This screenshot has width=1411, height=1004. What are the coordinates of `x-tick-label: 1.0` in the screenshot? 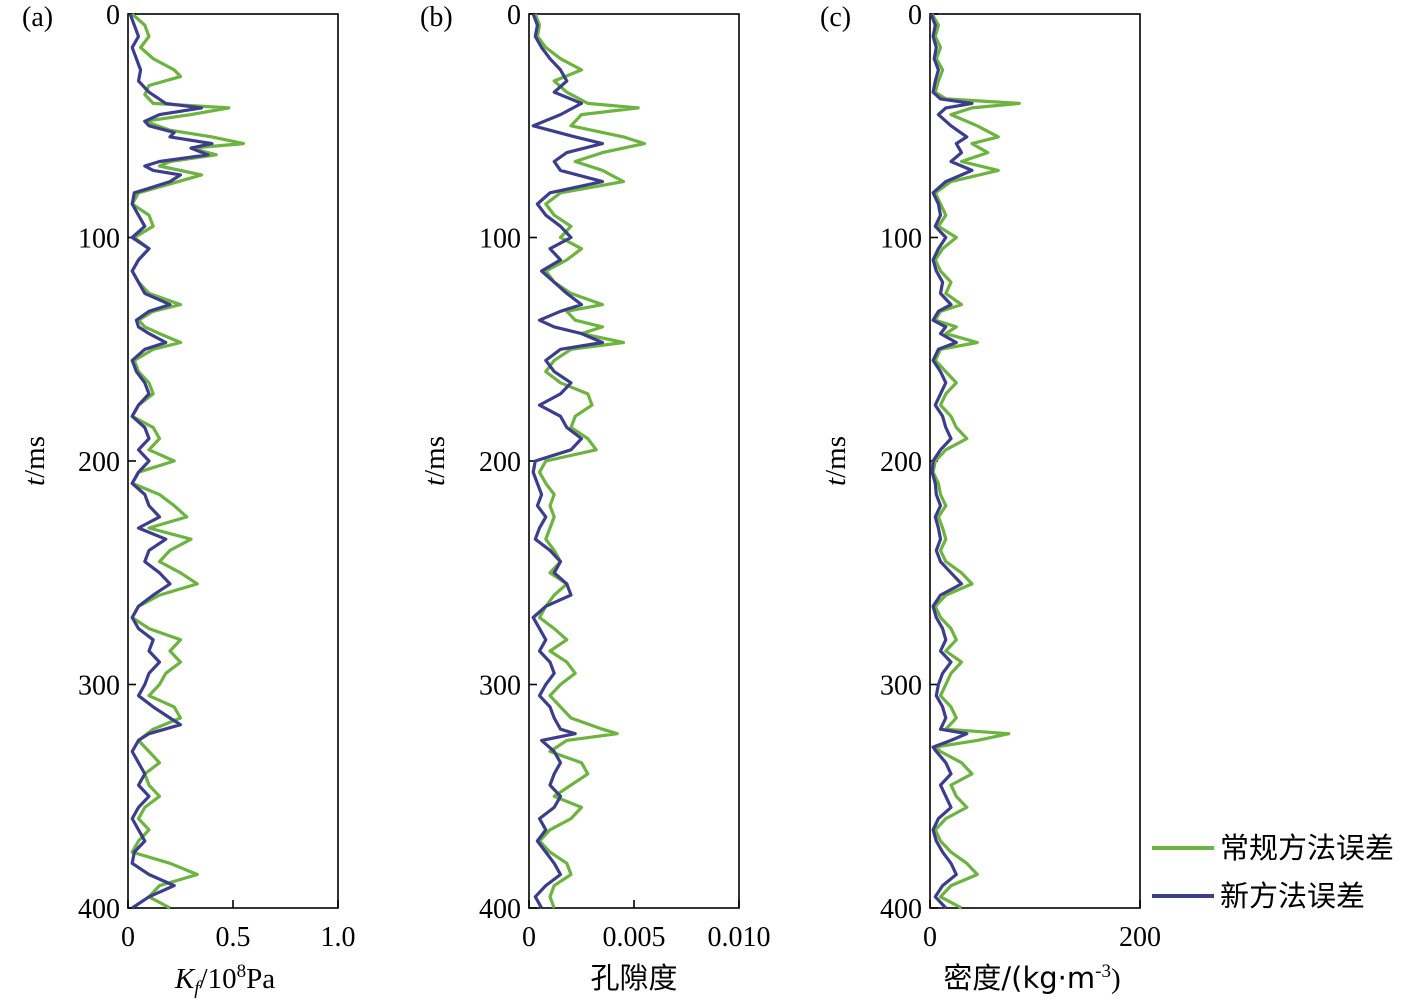 It's located at (338, 937).